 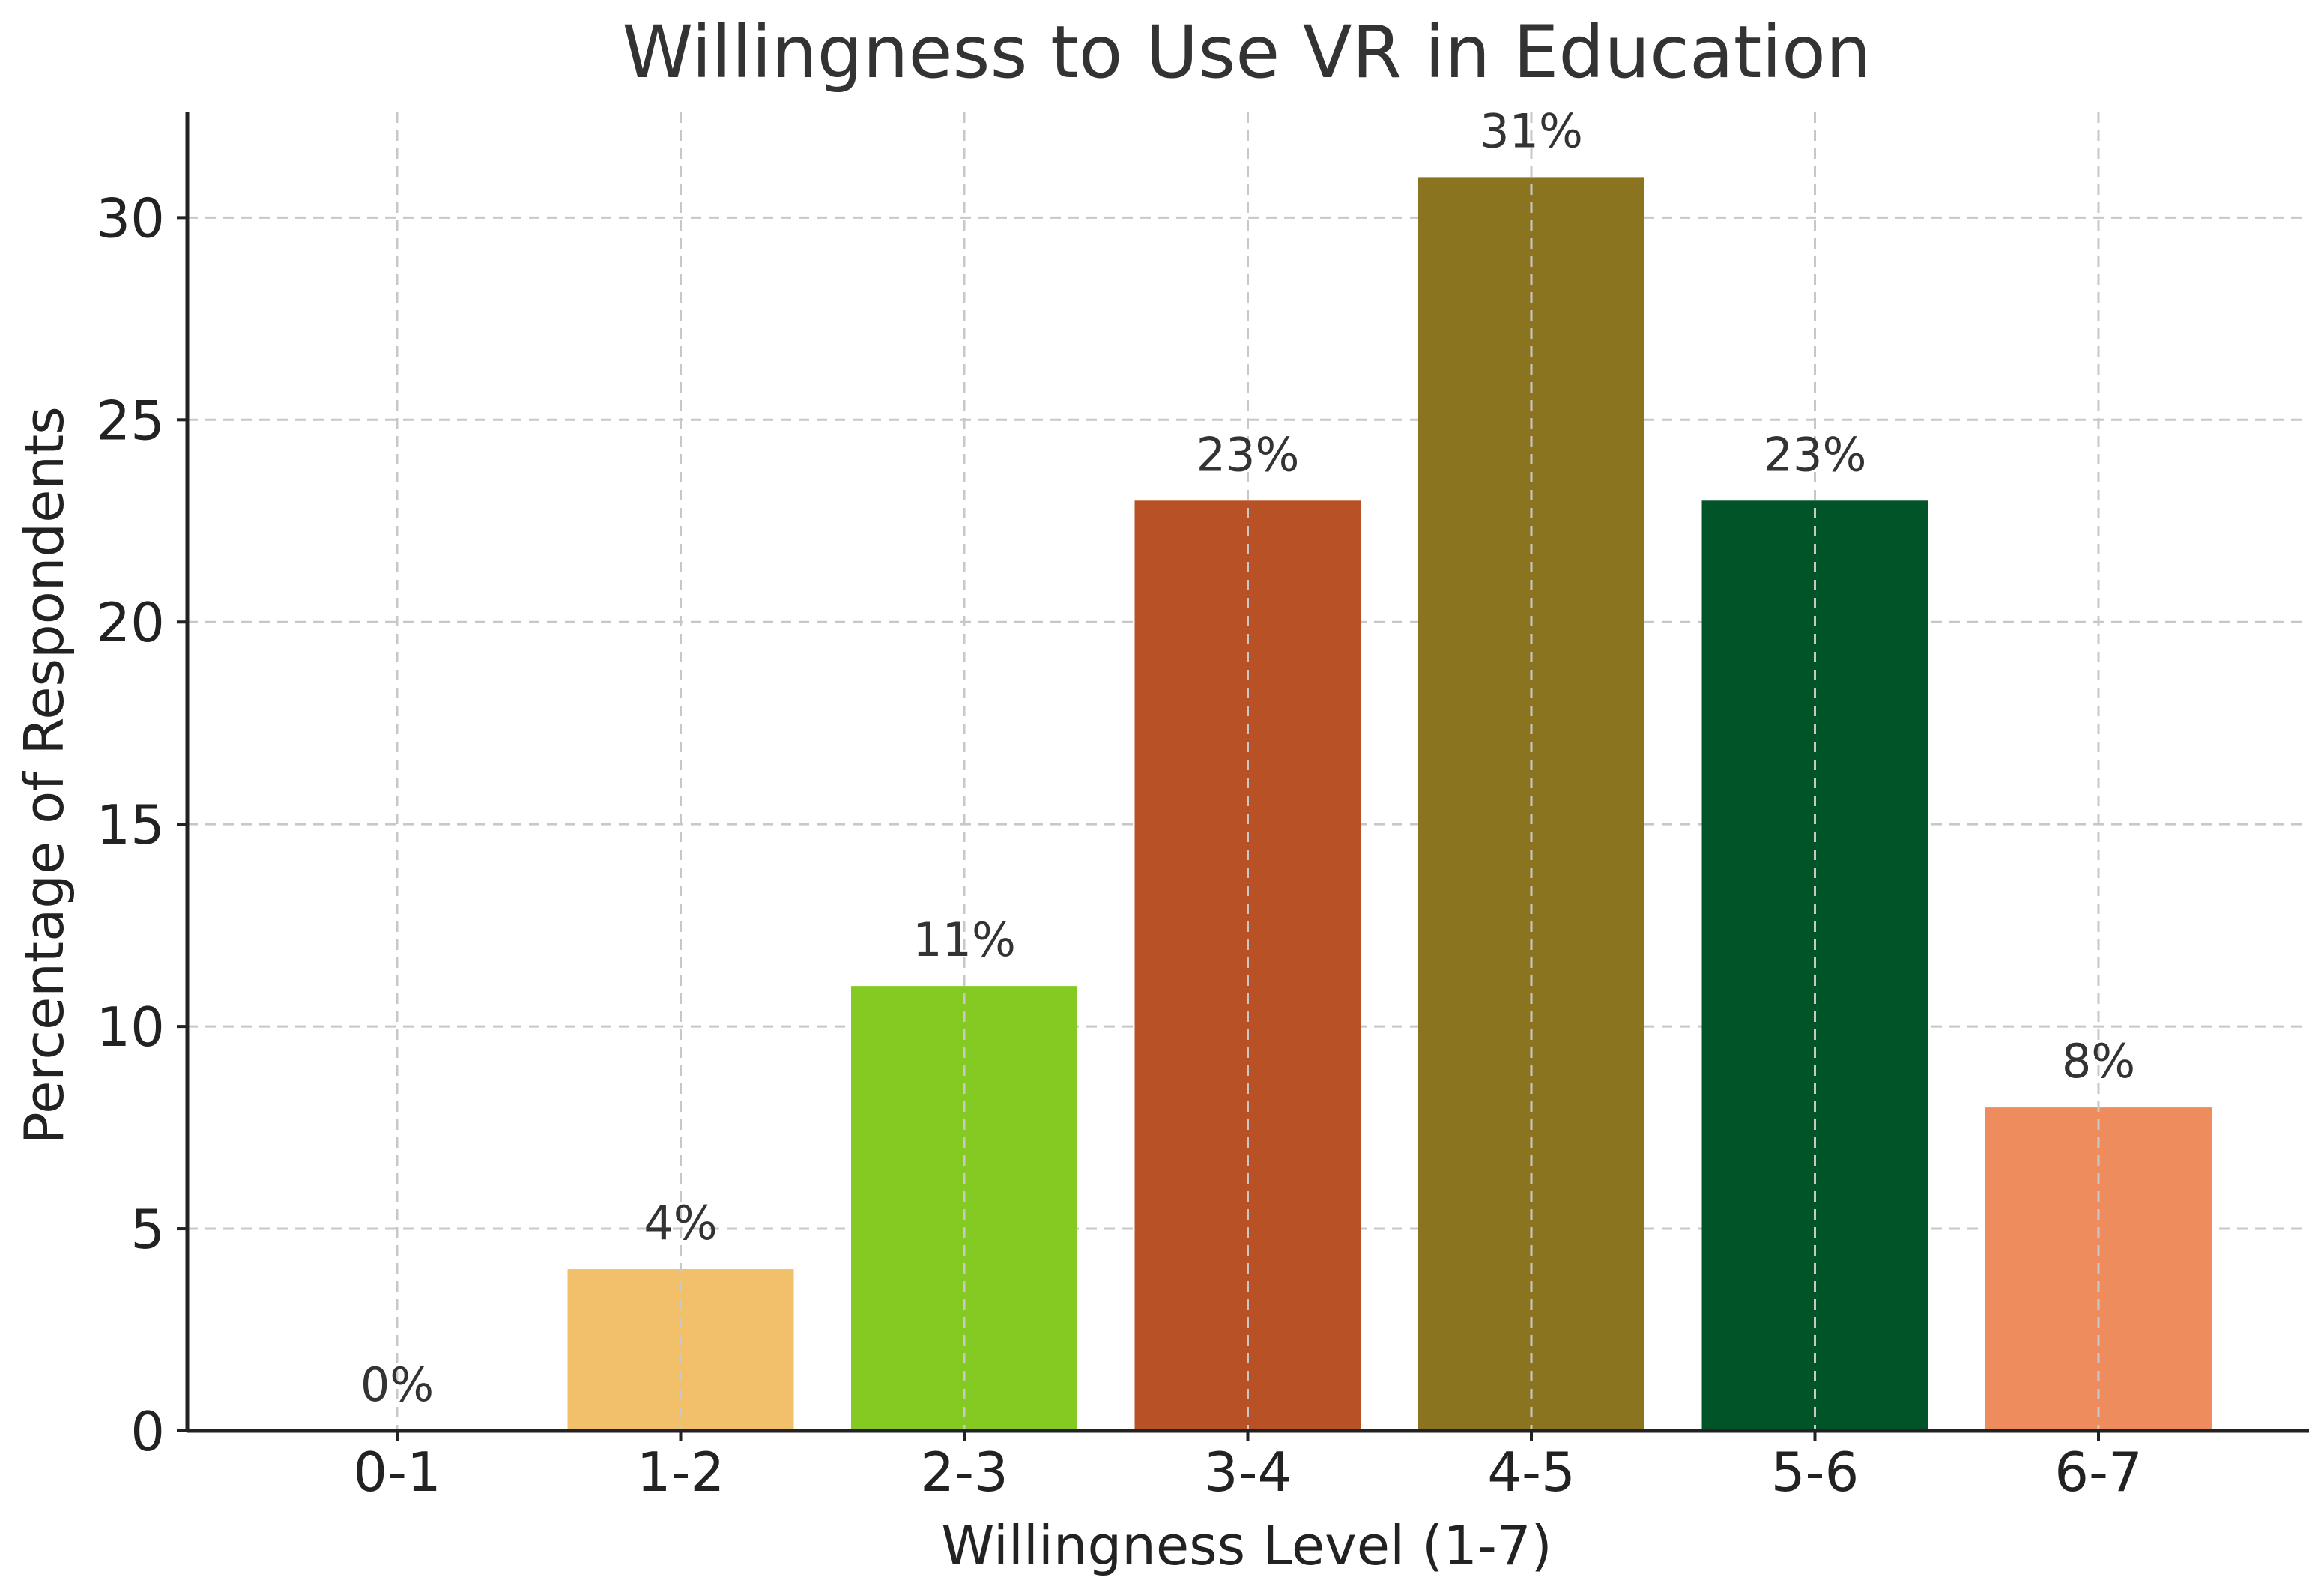 I want to click on y-tick-labels: 0 5 10 15 20 25 30, so click(x=130, y=825).